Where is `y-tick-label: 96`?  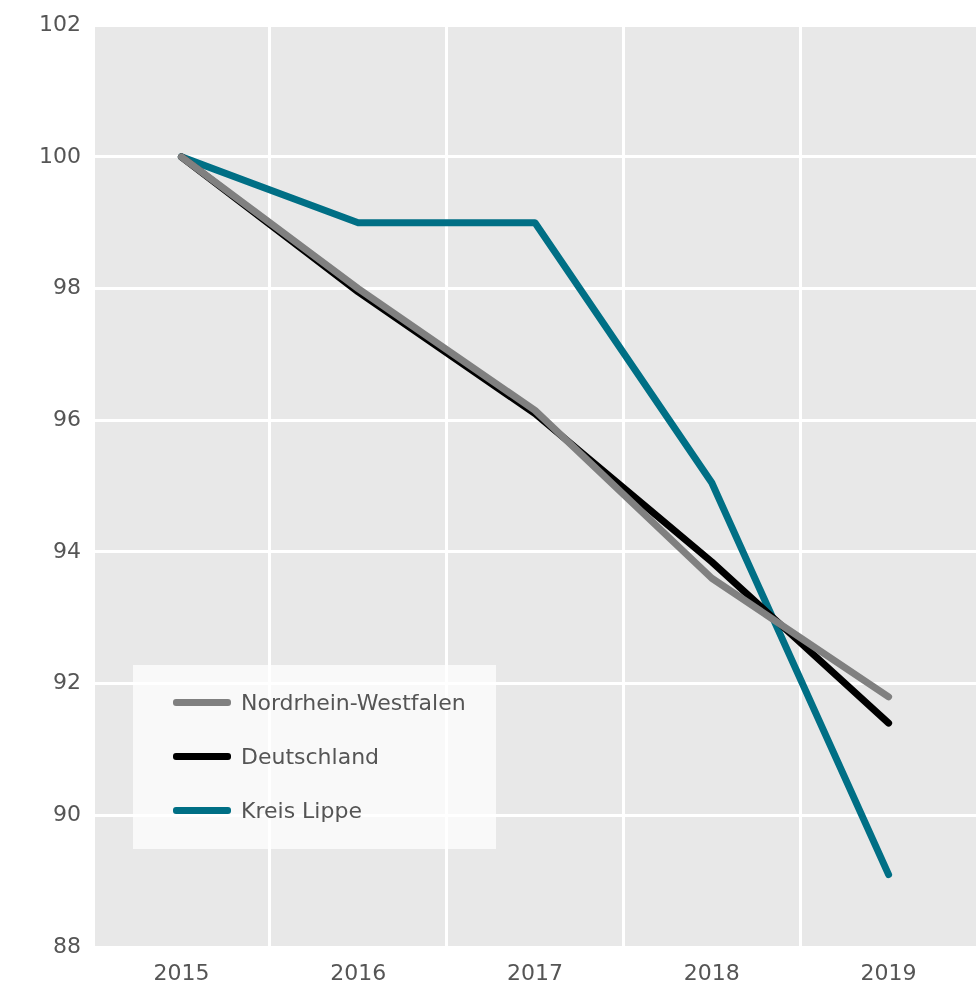 y-tick-label: 96 is located at coordinates (67, 418).